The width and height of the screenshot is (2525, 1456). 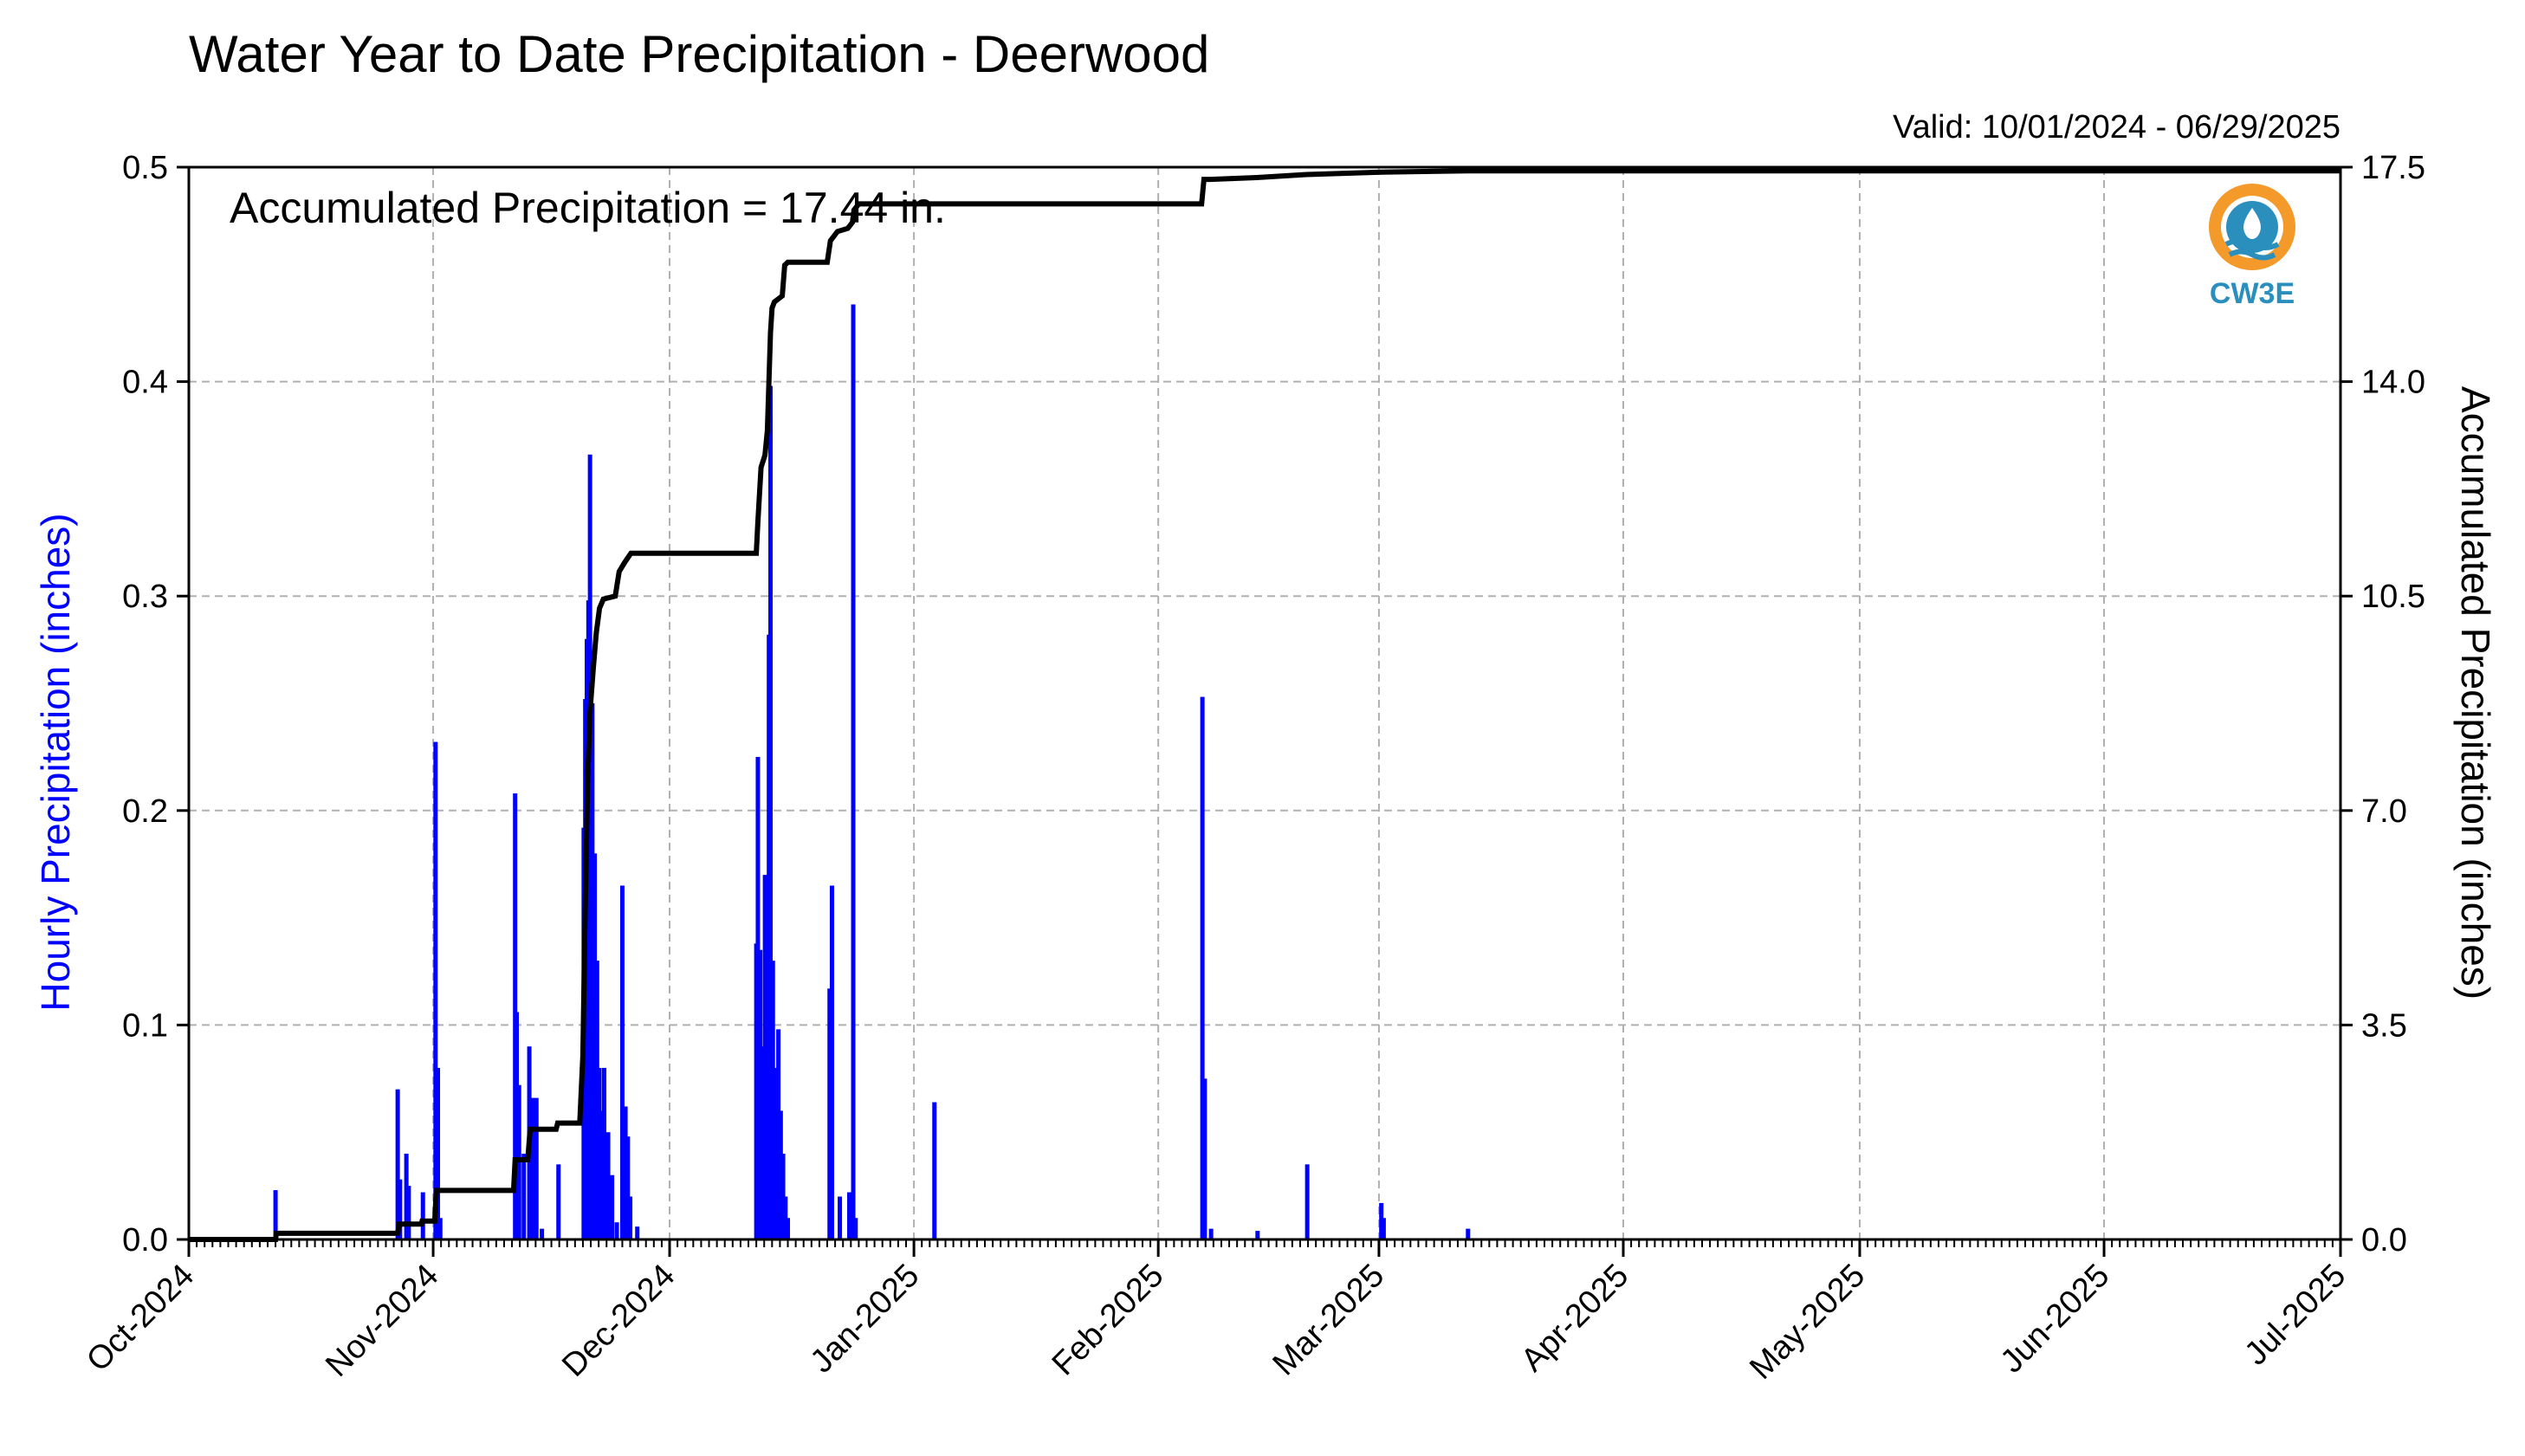 I want to click on y-left-tick-label: 0.2, so click(x=145, y=811).